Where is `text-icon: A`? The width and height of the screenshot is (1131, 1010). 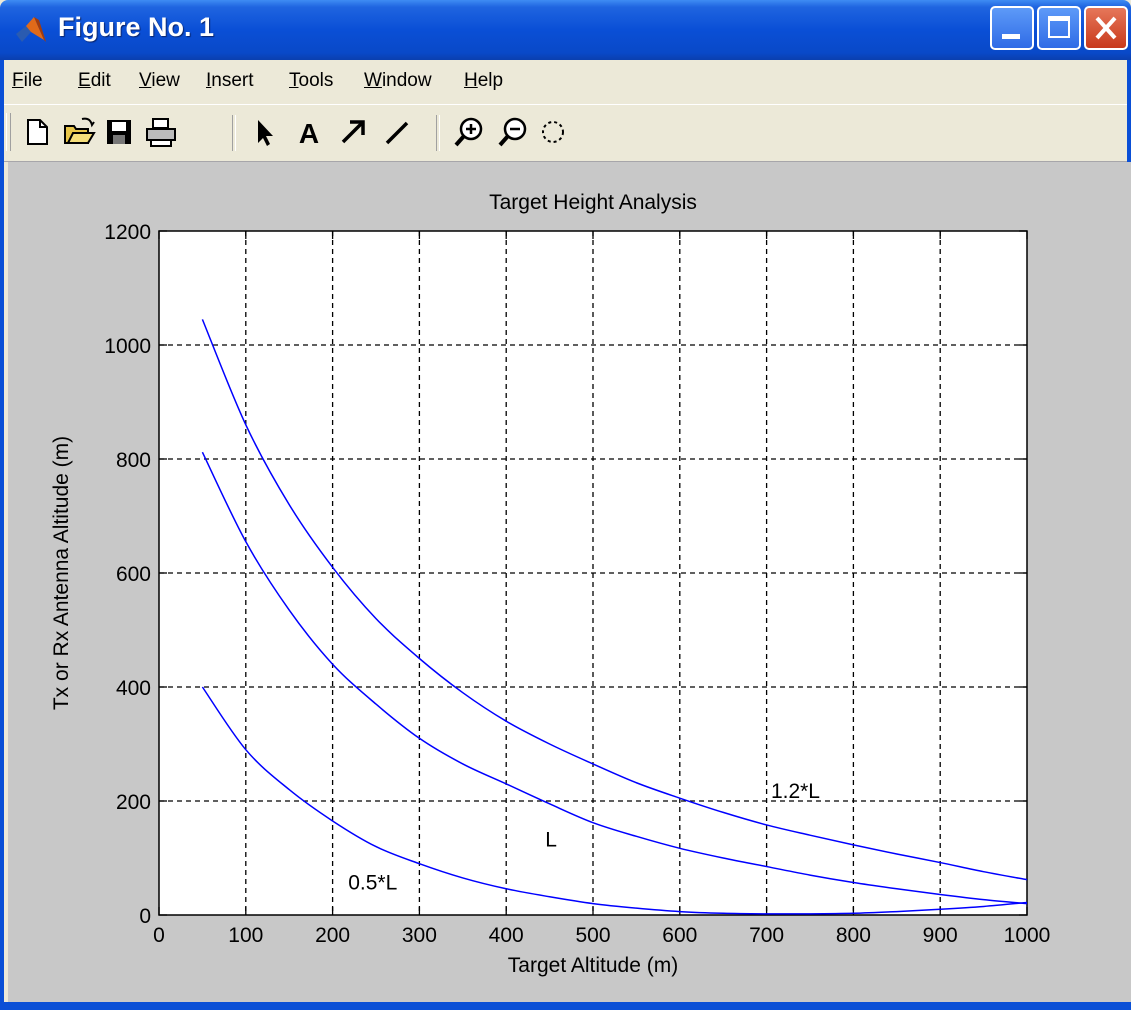 text-icon: A is located at coordinates (309, 132).